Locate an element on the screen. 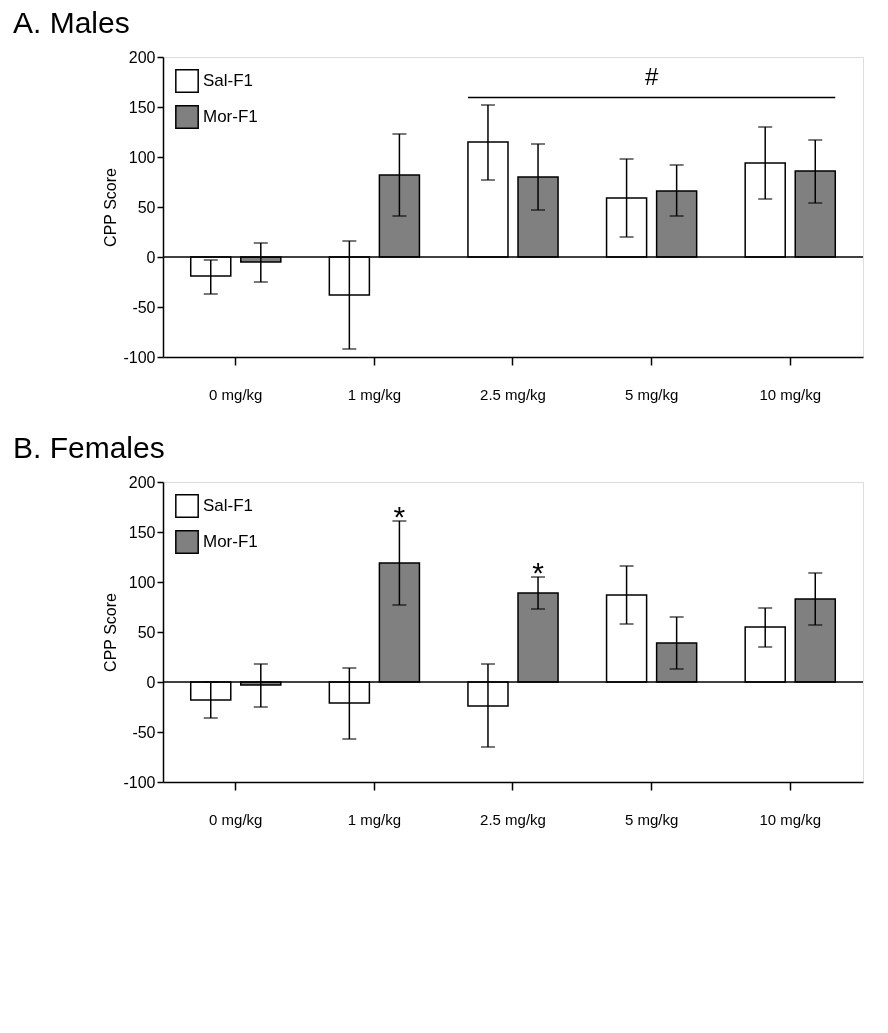 This screenshot has height=1033, width=888. chart-title: A. Males is located at coordinates (71, 22).